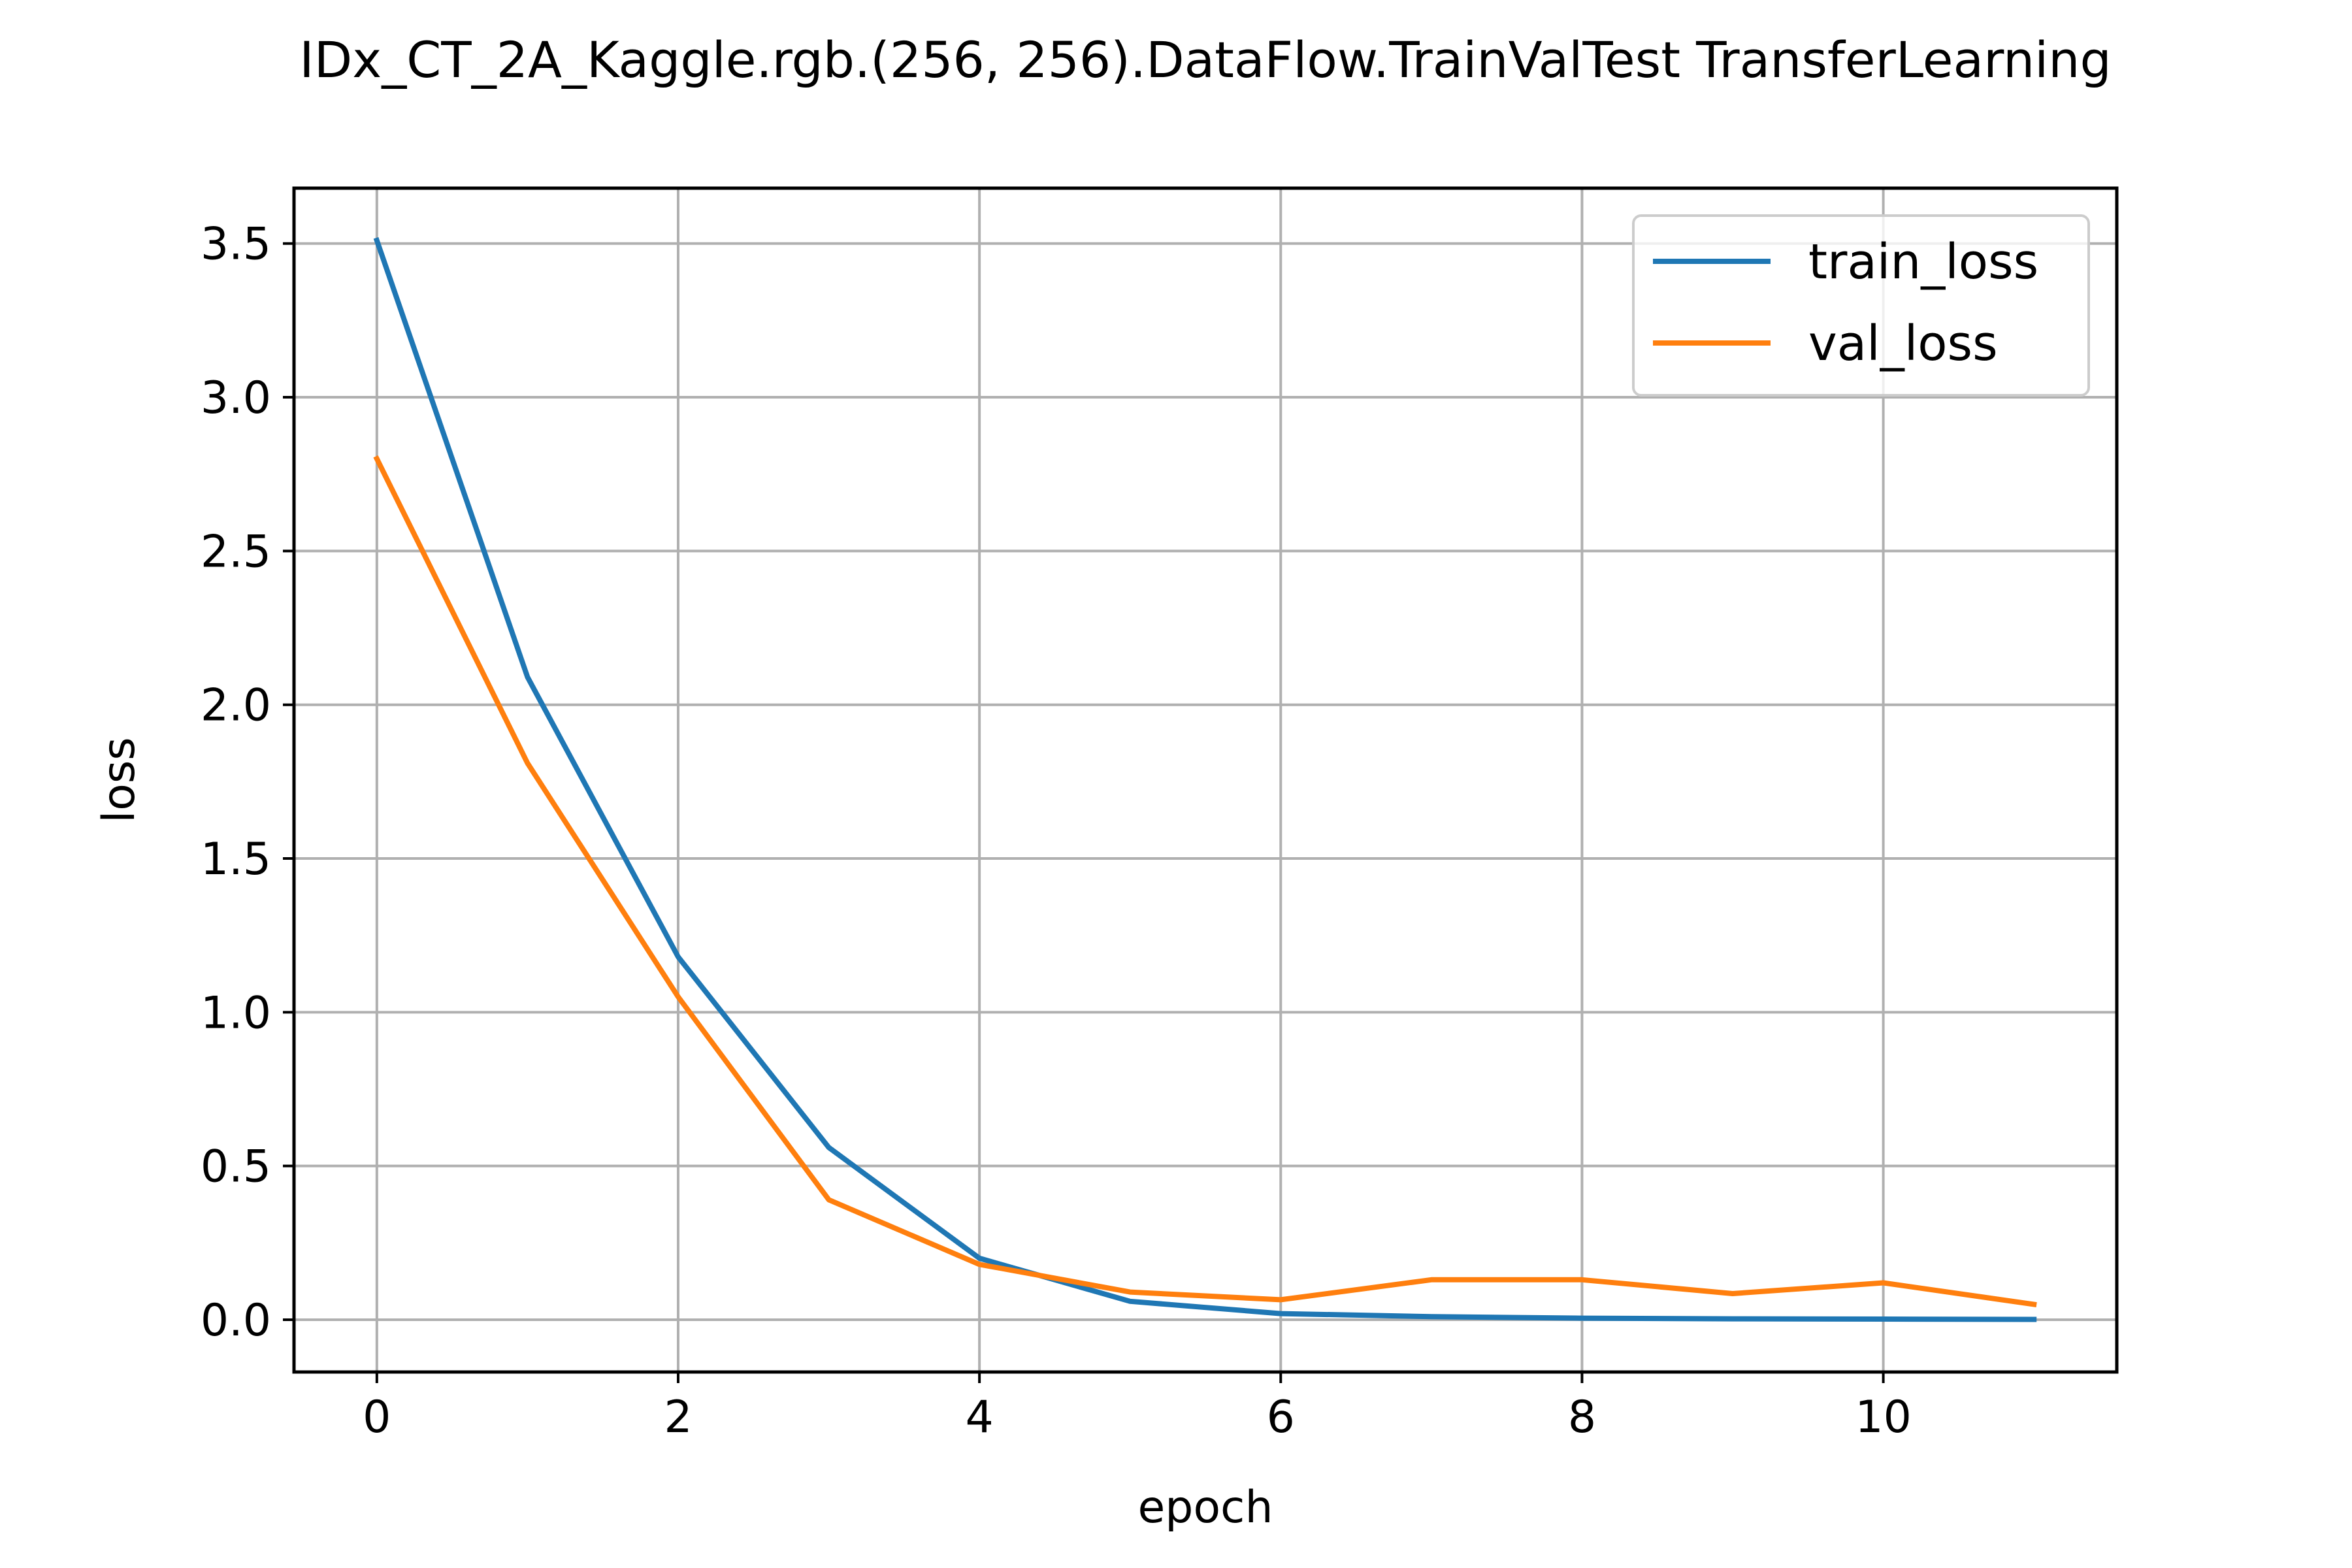  Describe the element at coordinates (1281, 1417) in the screenshot. I see `x-tick-label: 6` at that location.